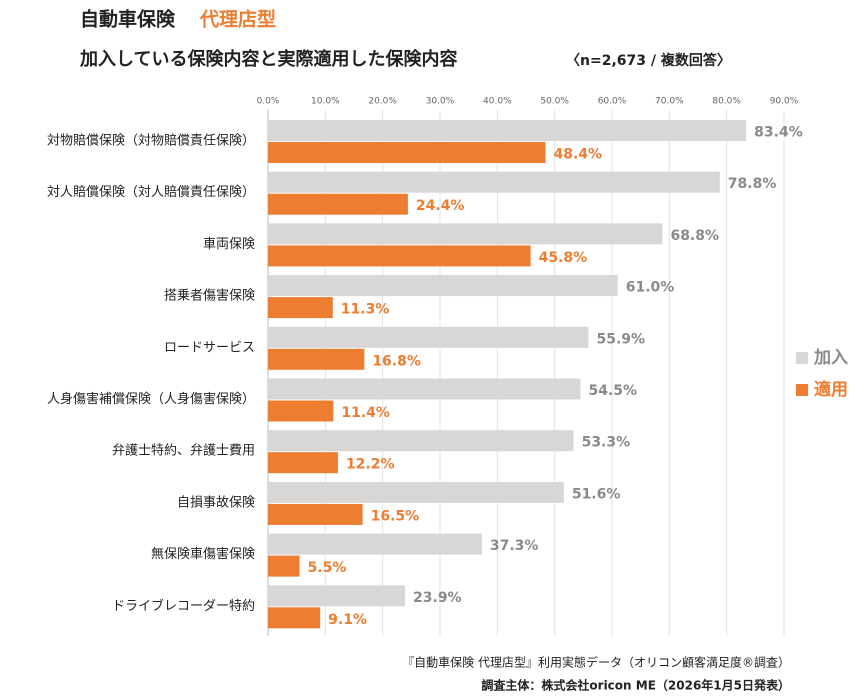 The width and height of the screenshot is (866, 698). What do you see at coordinates (128, 19) in the screenshot?
I see `chart-title: 自動車保険` at bounding box center [128, 19].